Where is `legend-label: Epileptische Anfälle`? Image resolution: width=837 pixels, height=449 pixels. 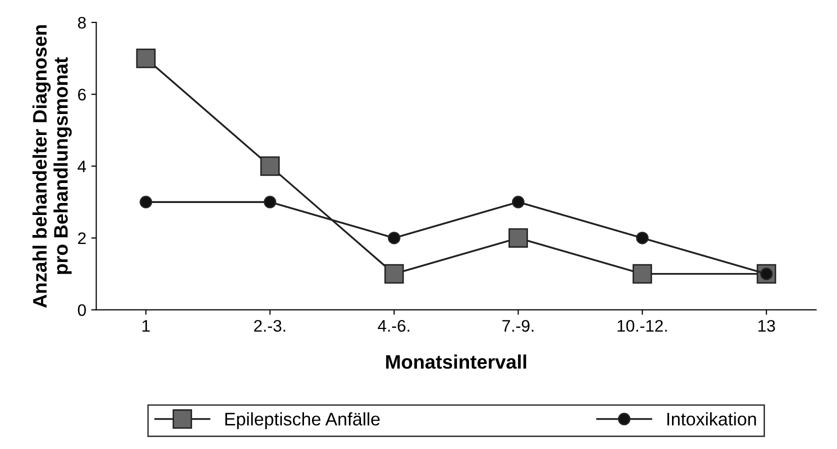 legend-label: Epileptische Anfälle is located at coordinates (302, 421).